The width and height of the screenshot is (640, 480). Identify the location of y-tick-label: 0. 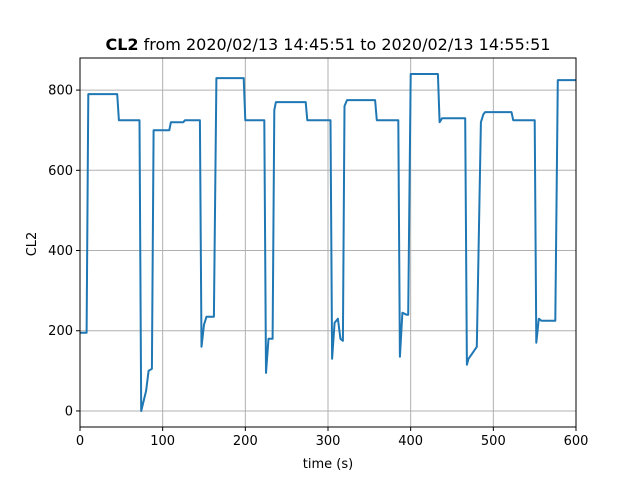
(69, 411).